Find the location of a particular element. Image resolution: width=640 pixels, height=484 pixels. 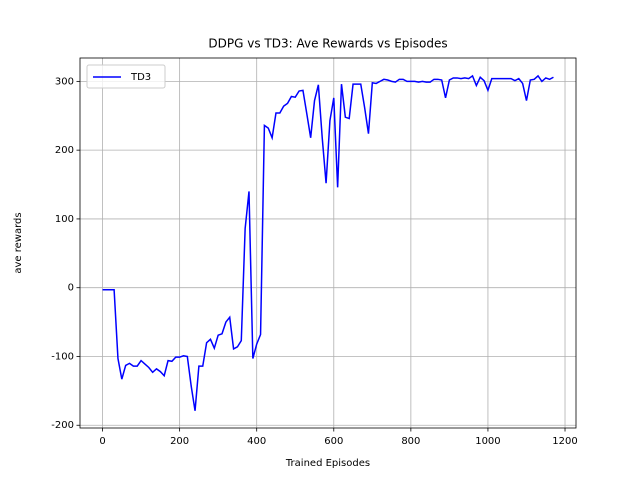

y-tick-label: -100 is located at coordinates (62, 356).